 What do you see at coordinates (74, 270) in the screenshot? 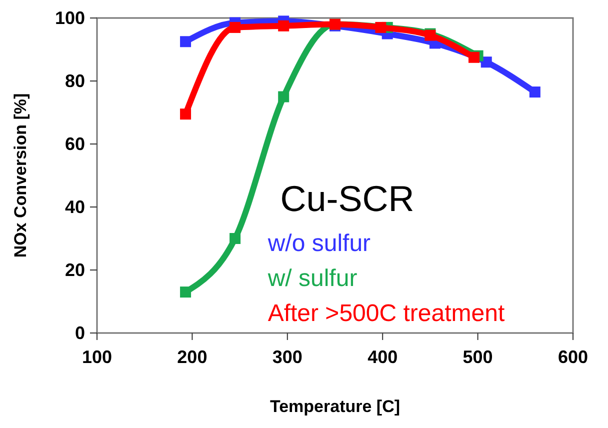
I see `y-tick-label: 20` at bounding box center [74, 270].